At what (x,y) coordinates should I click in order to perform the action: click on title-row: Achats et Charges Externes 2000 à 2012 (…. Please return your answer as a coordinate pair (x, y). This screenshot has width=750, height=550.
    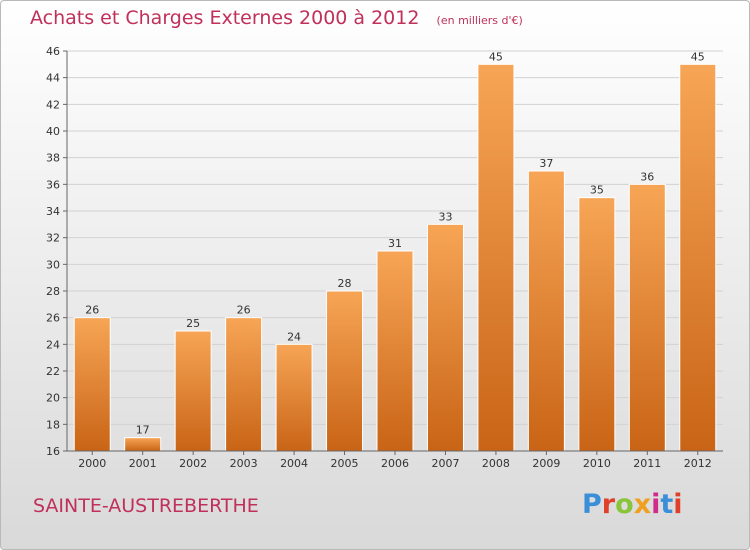
    Looking at the image, I should click on (276, 18).